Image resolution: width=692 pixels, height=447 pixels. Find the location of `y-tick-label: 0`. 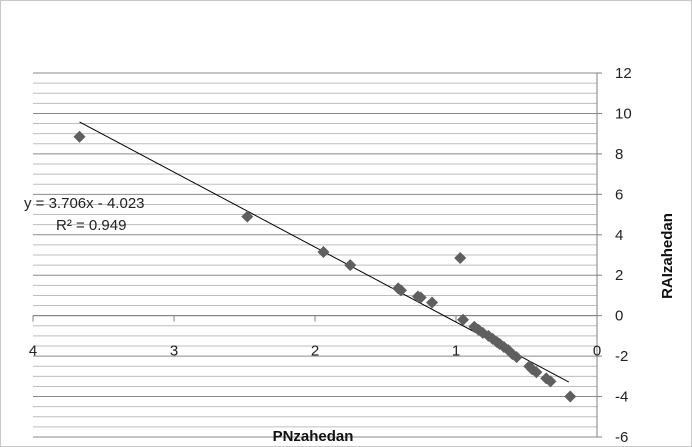

y-tick-label: 0 is located at coordinates (619, 316).